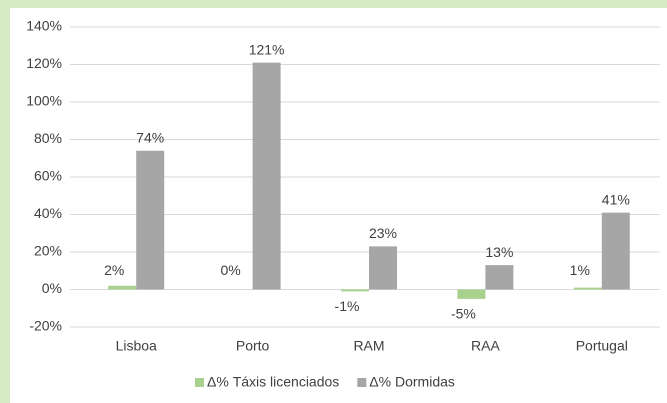 The width and height of the screenshot is (667, 403). I want to click on y-tick-label: 120%, so click(44, 63).